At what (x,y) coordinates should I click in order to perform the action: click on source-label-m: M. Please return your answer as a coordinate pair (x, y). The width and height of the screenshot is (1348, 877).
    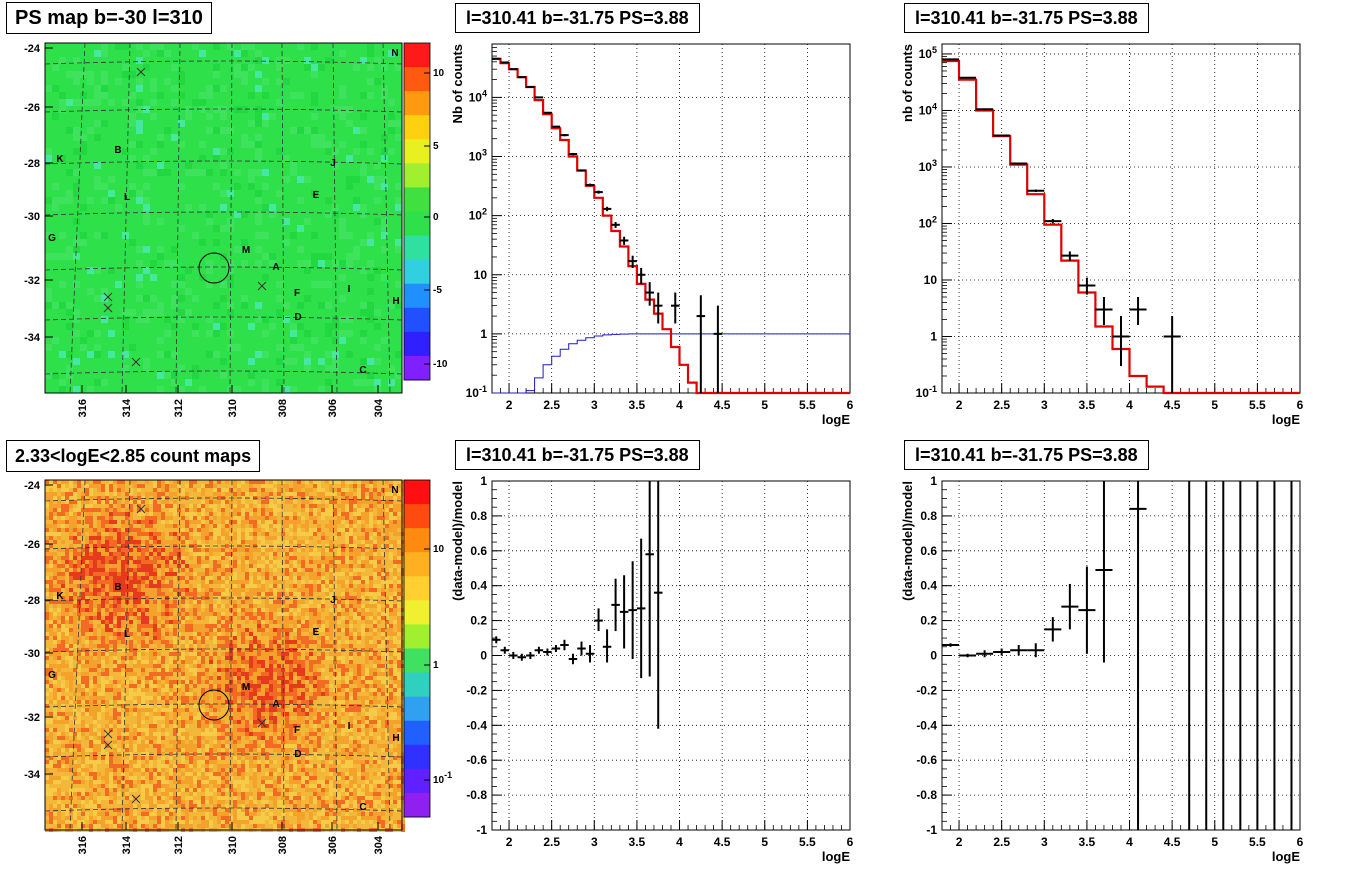
    Looking at the image, I should click on (246, 250).